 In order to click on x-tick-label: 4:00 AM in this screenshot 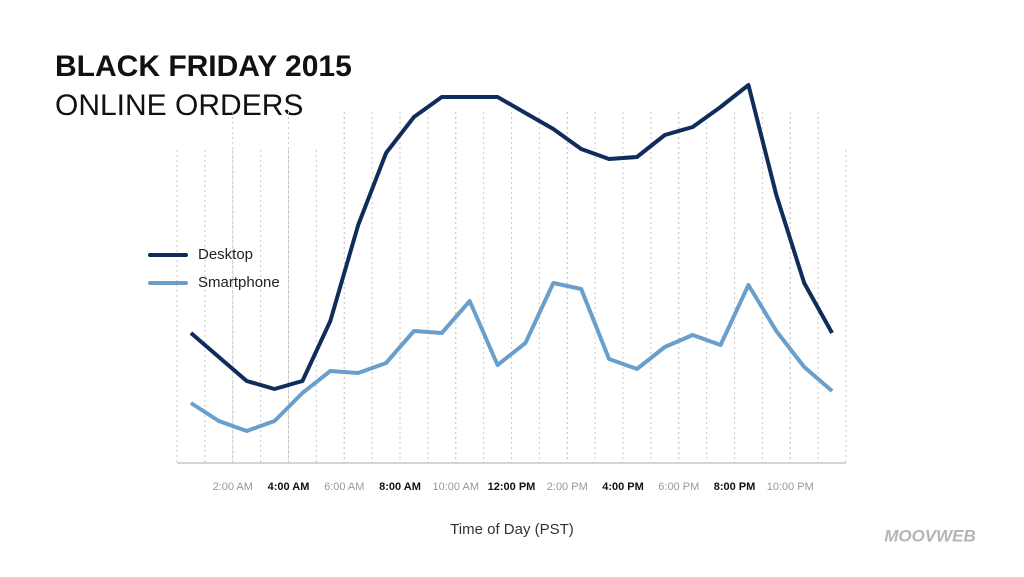, I will do `click(289, 487)`.